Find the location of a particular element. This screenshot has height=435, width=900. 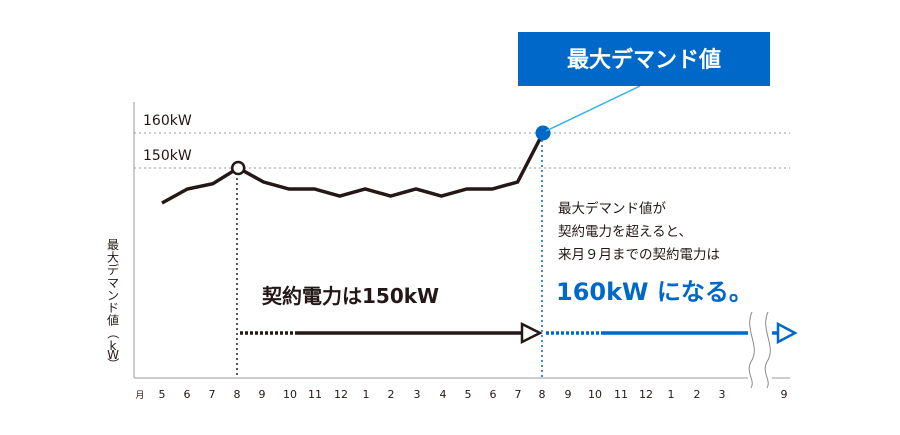

note-line-1: 最大デマンド値が is located at coordinates (612, 208).